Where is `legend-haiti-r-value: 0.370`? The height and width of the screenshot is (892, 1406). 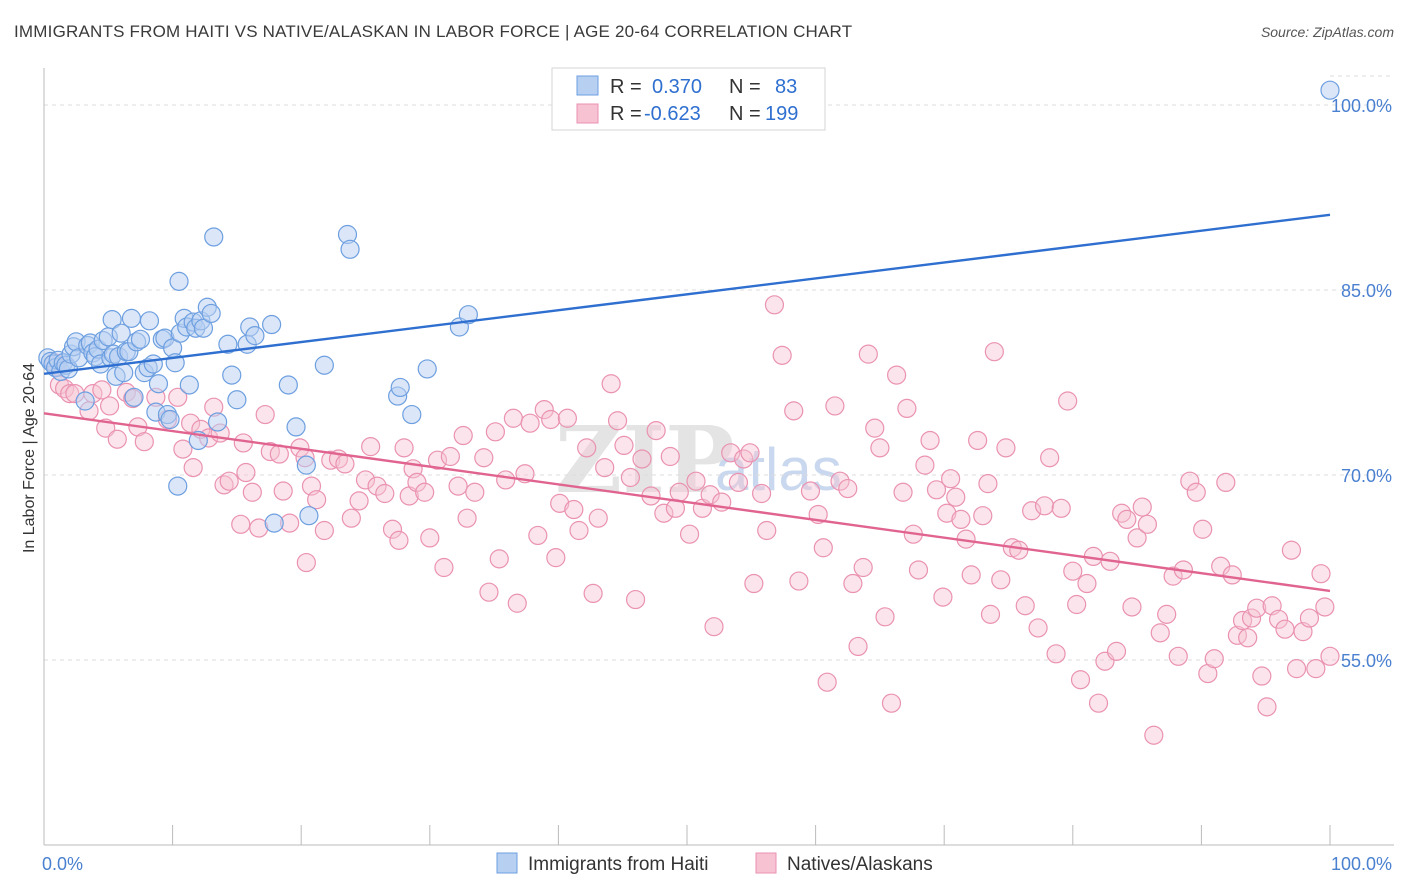
legend-haiti-r-value: 0.370 is located at coordinates (677, 87).